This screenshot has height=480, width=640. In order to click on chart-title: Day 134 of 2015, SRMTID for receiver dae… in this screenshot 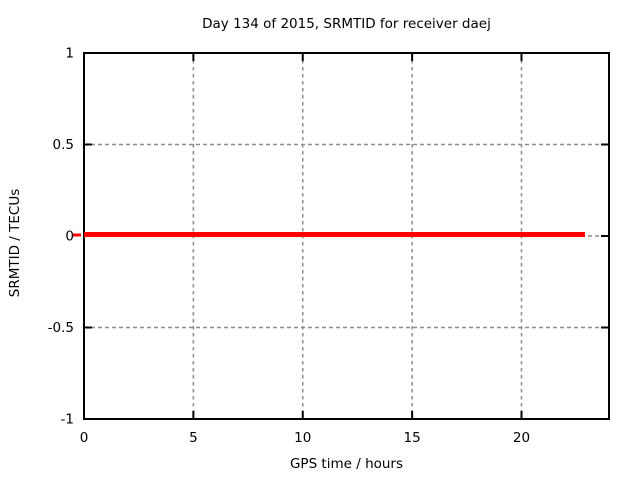, I will do `click(346, 24)`.